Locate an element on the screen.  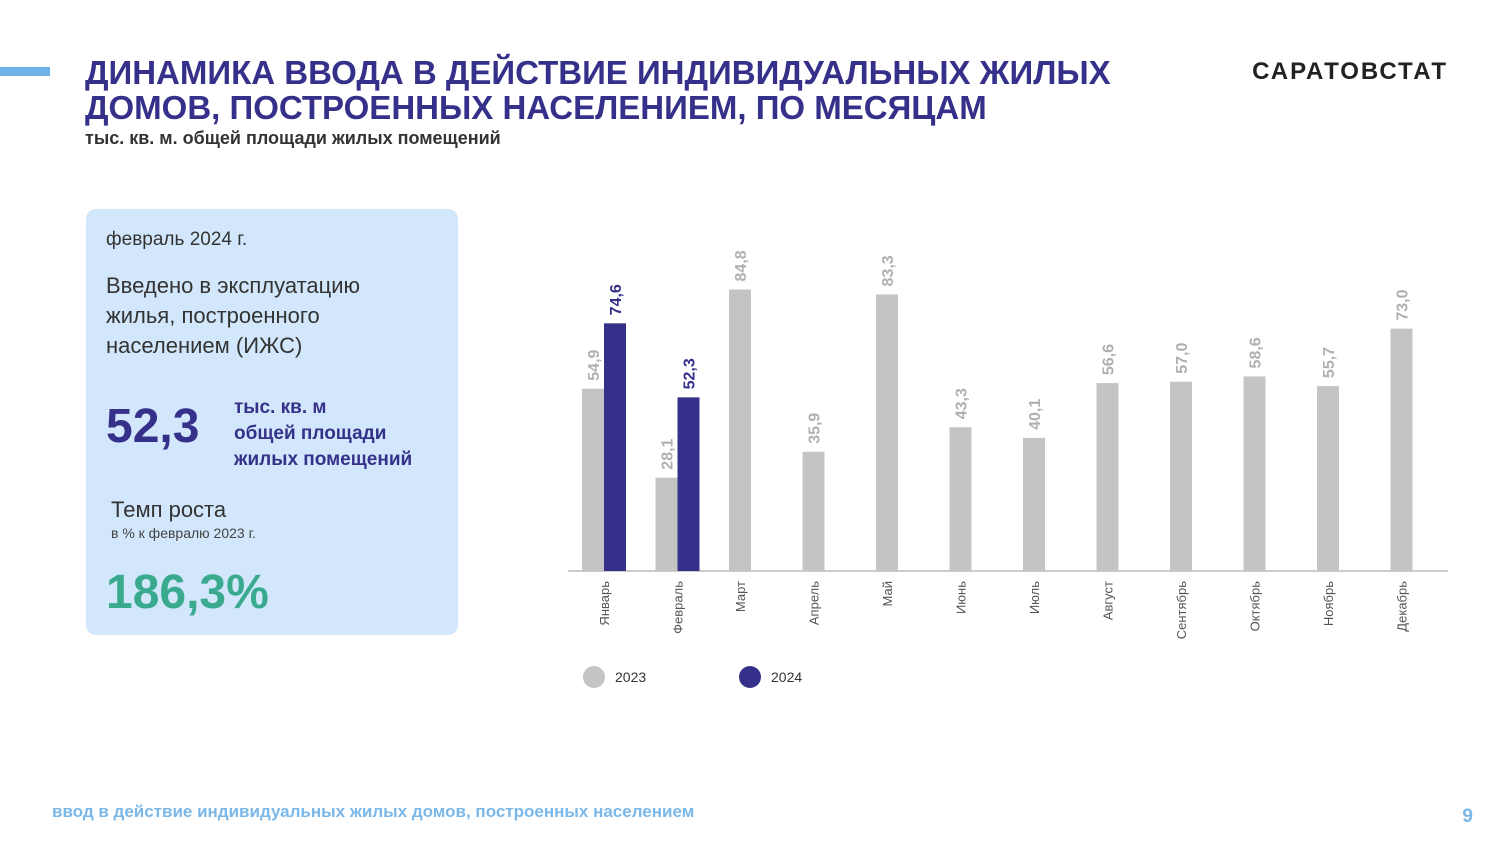
card-unit-line: жилых помещений is located at coordinates (323, 459).